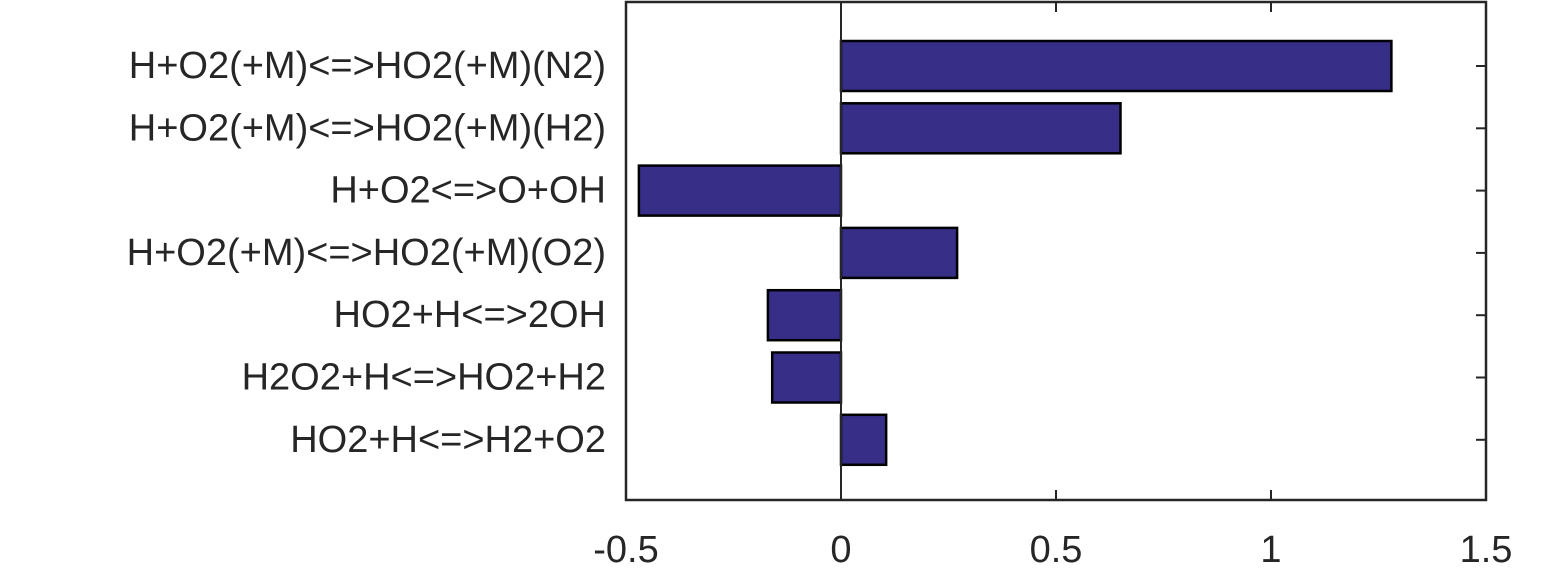 The height and width of the screenshot is (579, 1563). Describe the element at coordinates (625, 550) in the screenshot. I see `x-tick-label: -0.5` at that location.